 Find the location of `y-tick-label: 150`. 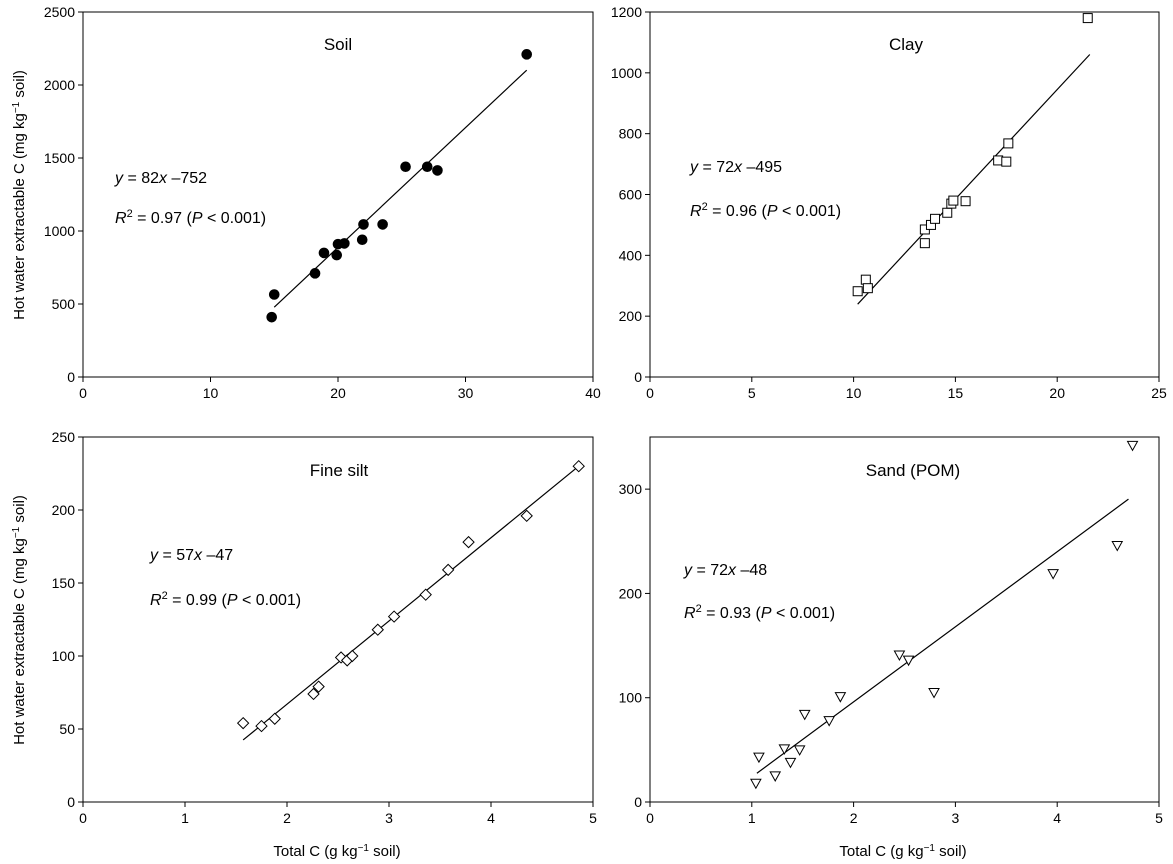

y-tick-label: 150 is located at coordinates (64, 583).